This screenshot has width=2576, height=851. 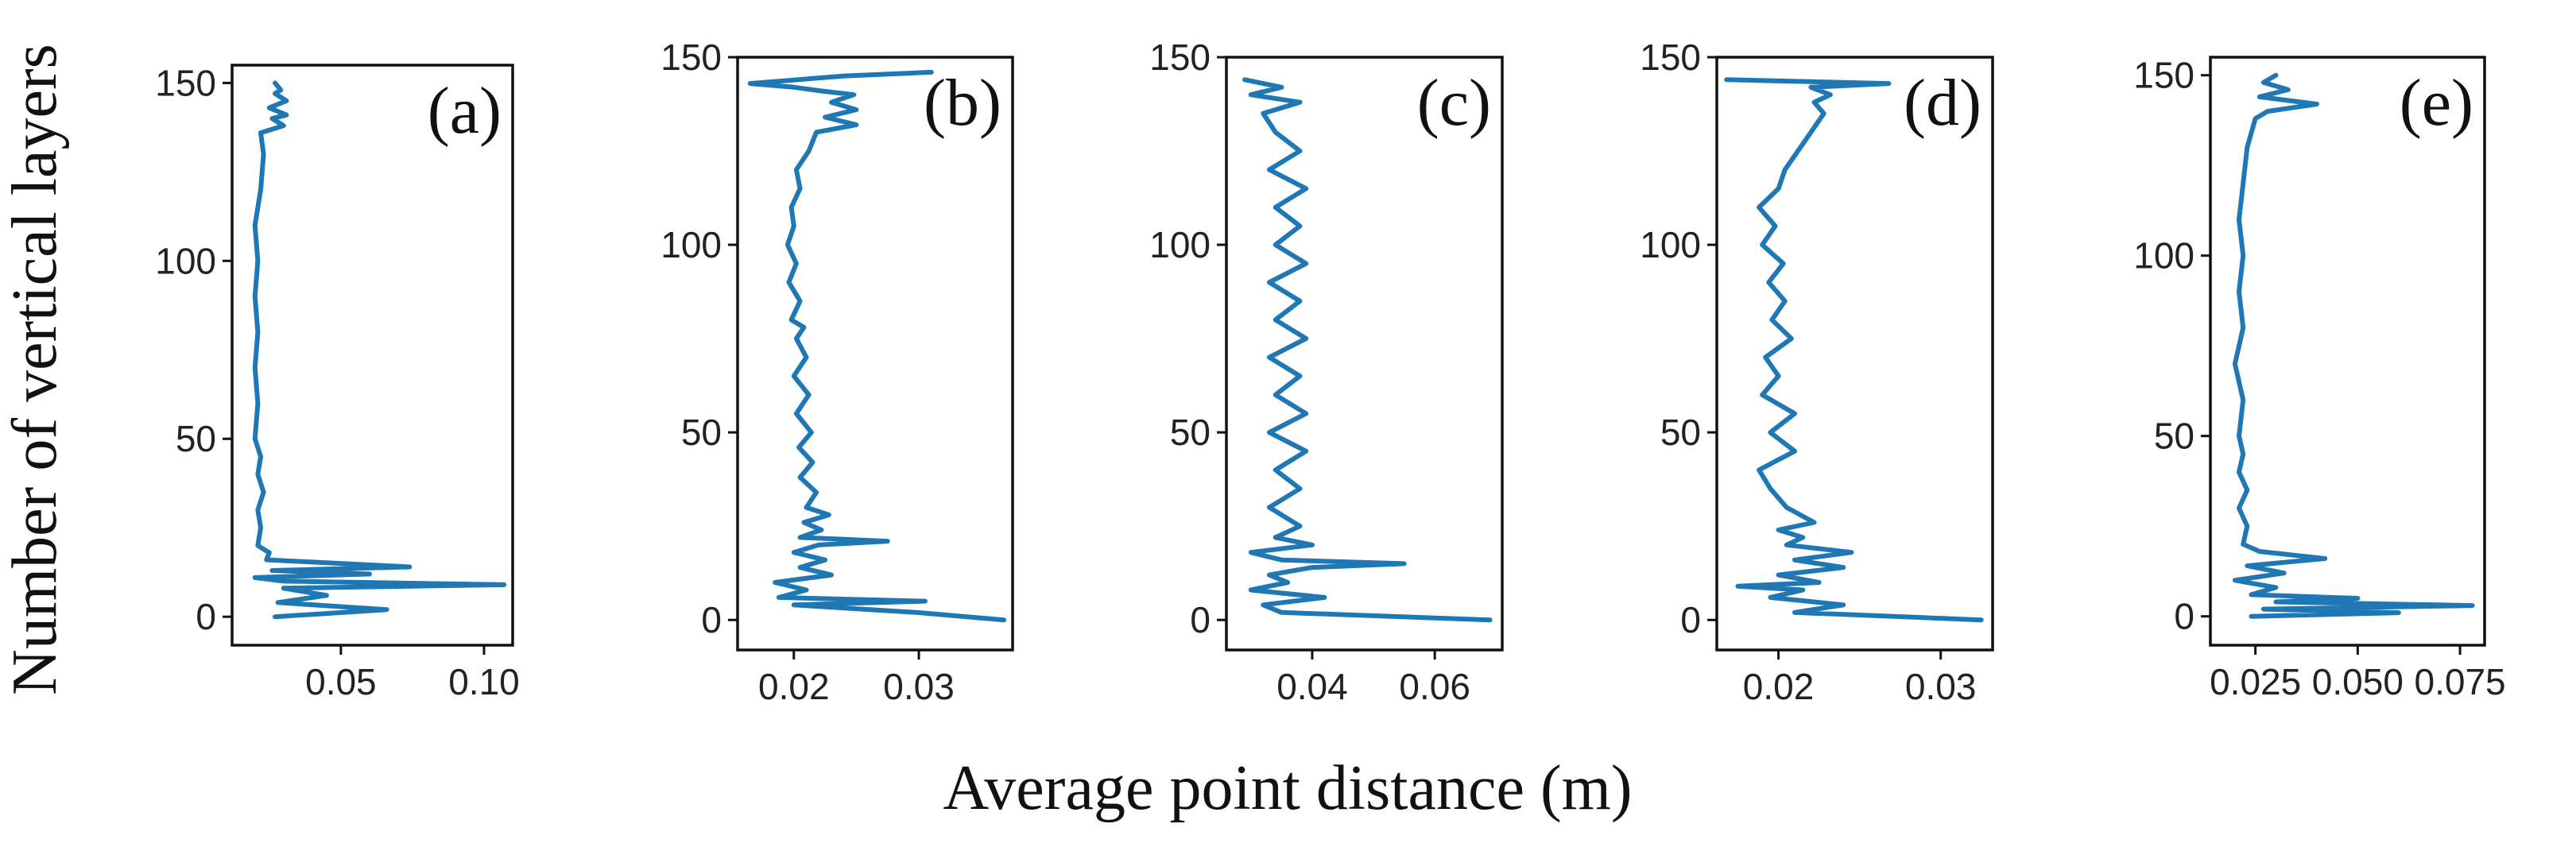 I want to click on y-axis-title: Number of vertical layers, so click(x=35, y=369).